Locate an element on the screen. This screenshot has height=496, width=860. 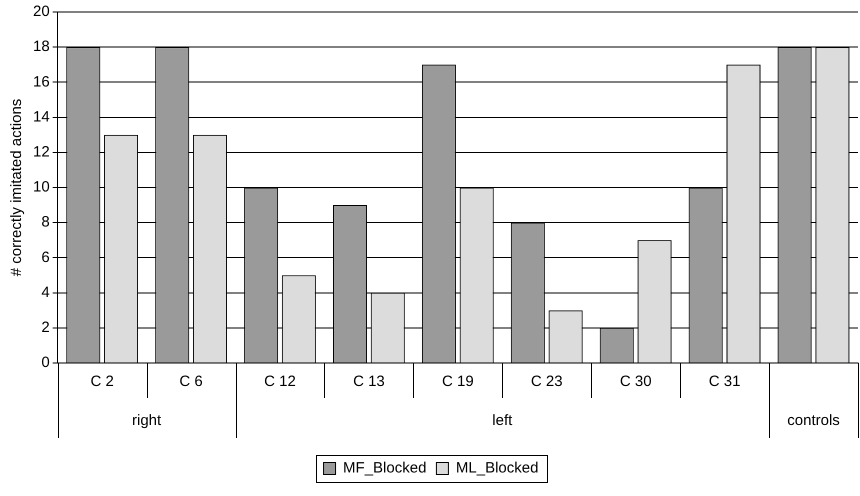
x-tick-label: C 6 is located at coordinates (191, 381).